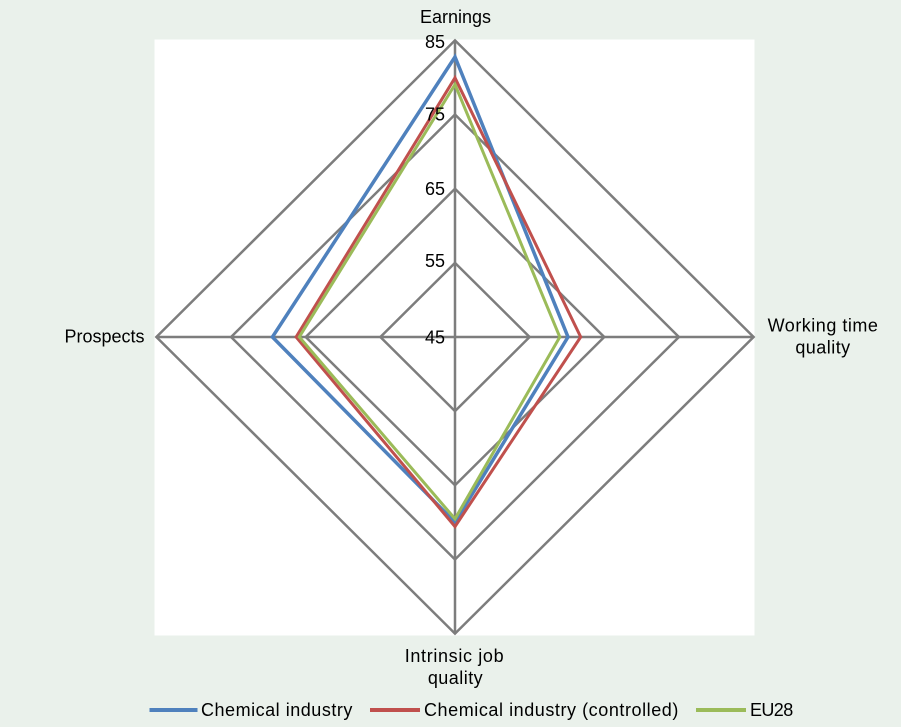  Describe the element at coordinates (435, 42) in the screenshot. I see `svg-text: 85` at that location.